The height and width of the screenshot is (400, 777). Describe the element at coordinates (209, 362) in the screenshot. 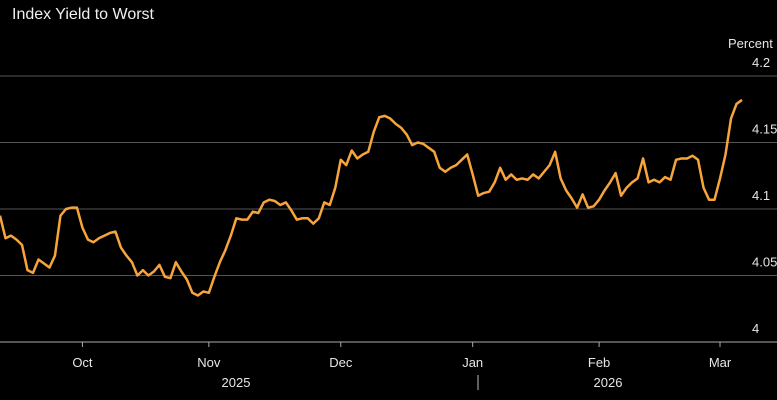

I see `x-tick-label: Nov` at that location.